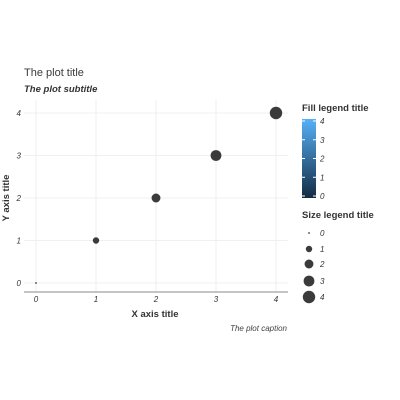  Describe the element at coordinates (156, 299) in the screenshot. I see `x-tick-label: 2` at that location.